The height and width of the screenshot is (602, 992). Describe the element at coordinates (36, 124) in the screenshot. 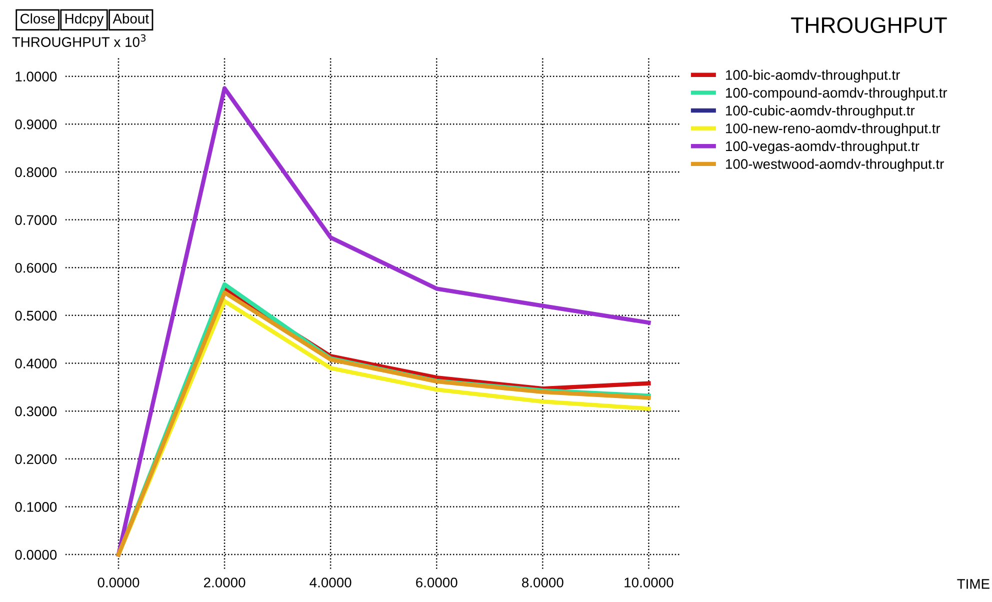

I see `y-tick-label: 0.9000` at that location.